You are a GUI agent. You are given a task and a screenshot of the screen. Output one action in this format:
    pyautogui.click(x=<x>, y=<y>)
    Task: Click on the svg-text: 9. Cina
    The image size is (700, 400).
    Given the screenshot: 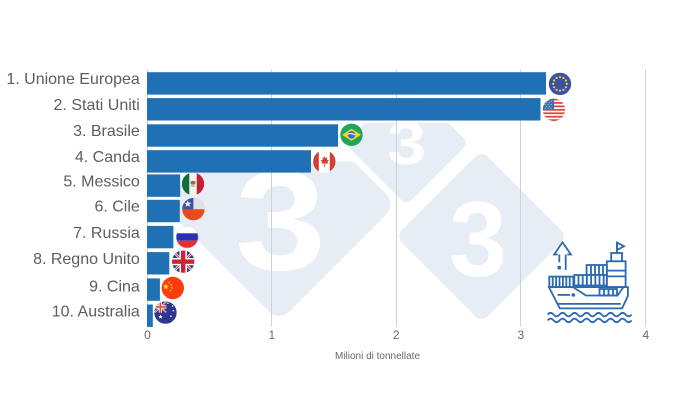 What is the action you would take?
    pyautogui.click(x=114, y=286)
    